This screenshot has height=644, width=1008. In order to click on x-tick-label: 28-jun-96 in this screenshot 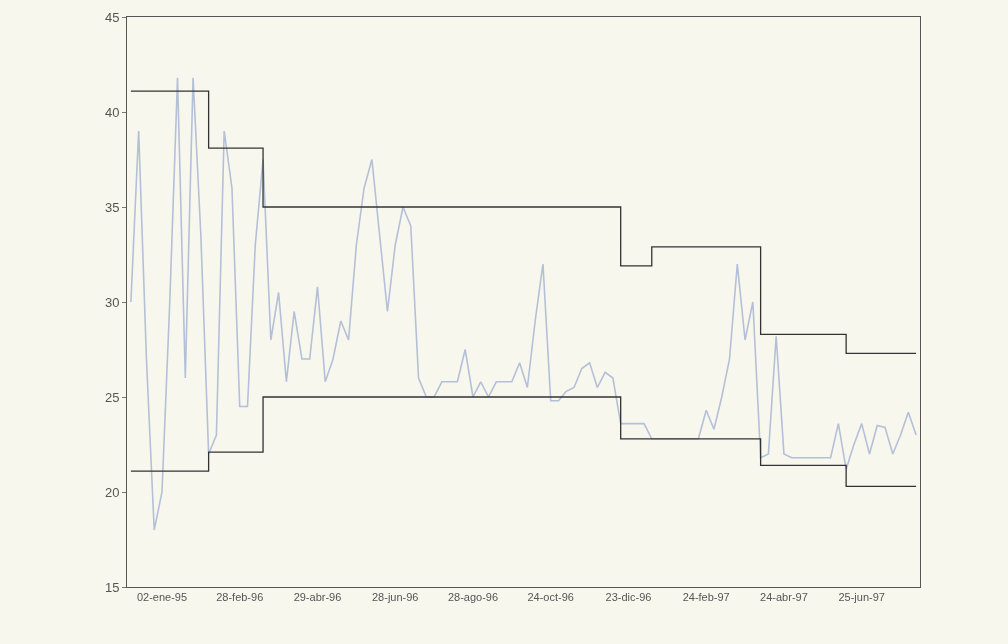, I will do `click(395, 597)`.